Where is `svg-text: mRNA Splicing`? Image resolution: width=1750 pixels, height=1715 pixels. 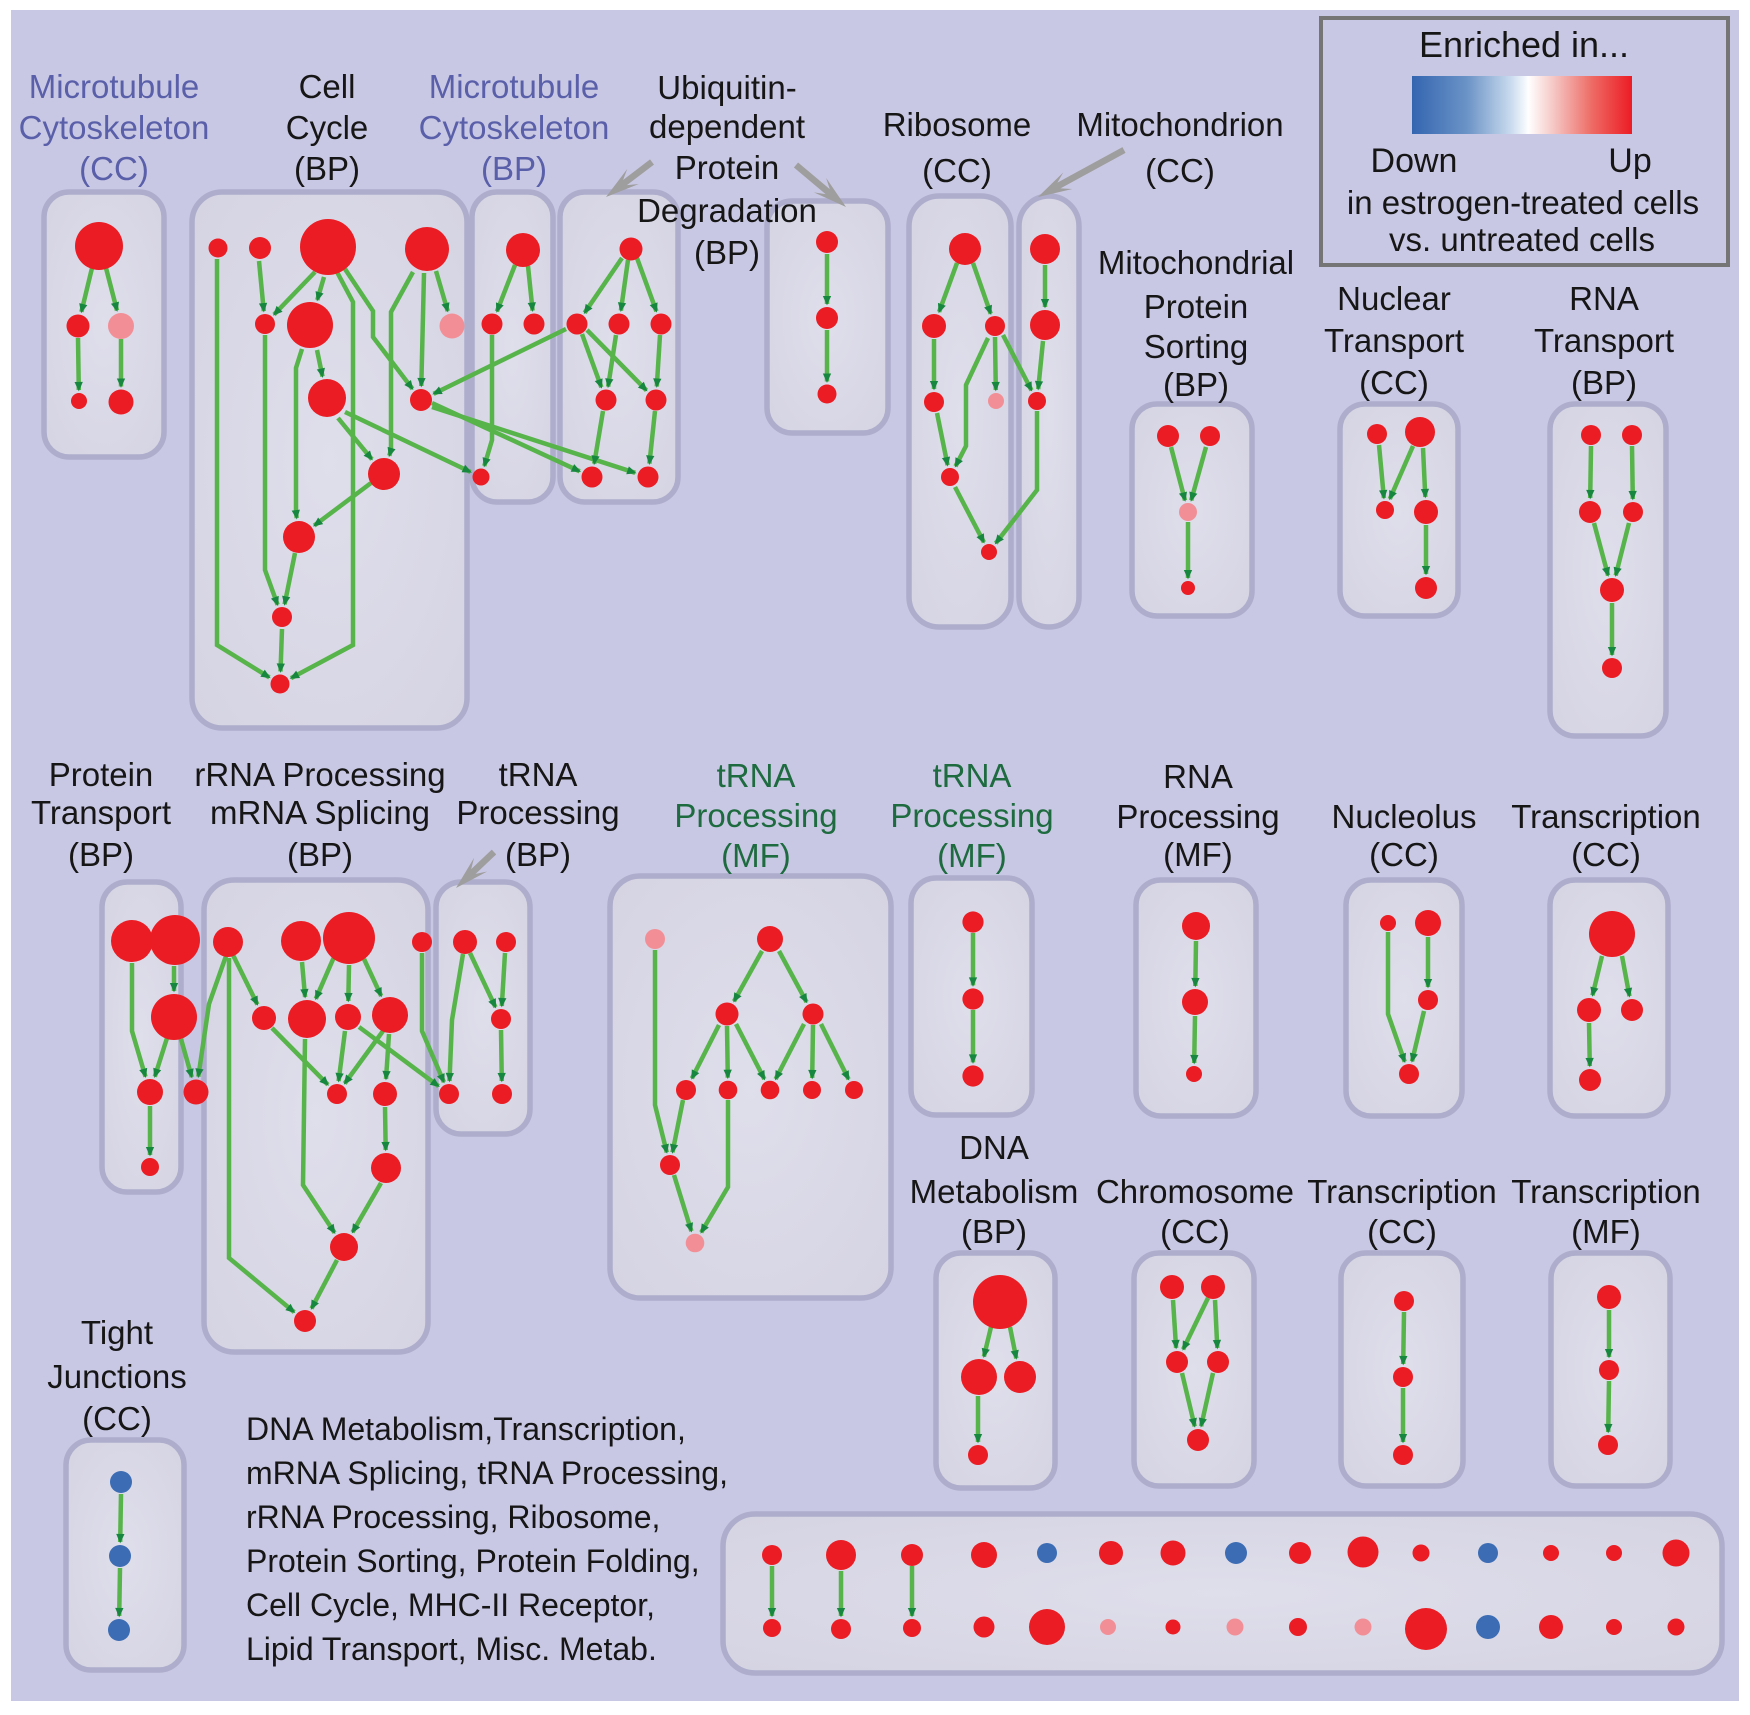
svg-text: mRNA Splicing is located at coordinates (320, 812).